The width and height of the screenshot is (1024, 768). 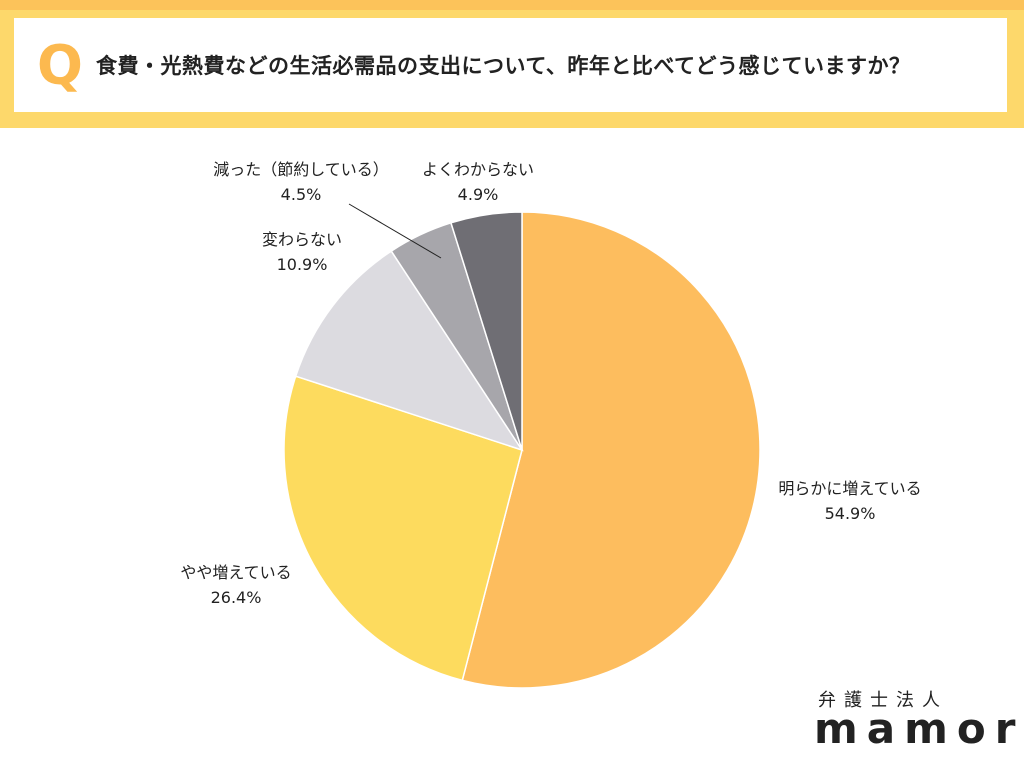 What do you see at coordinates (919, 728) in the screenshot?
I see `logo-wordmark: mamori` at bounding box center [919, 728].